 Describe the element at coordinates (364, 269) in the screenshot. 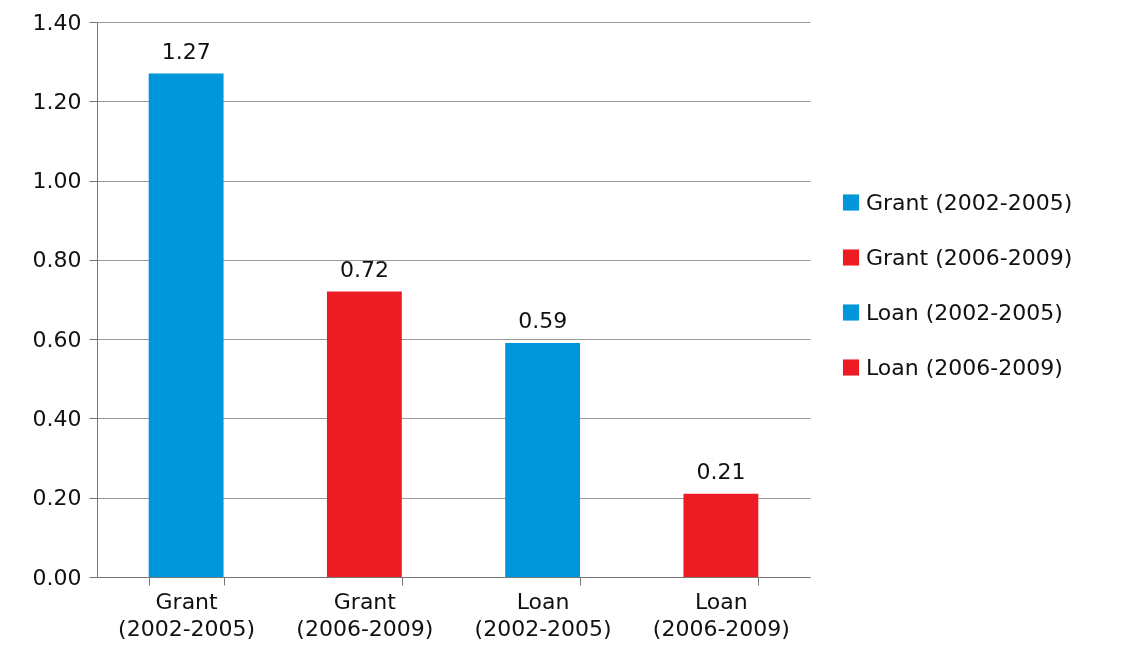

I see `data-label: 0.72` at that location.